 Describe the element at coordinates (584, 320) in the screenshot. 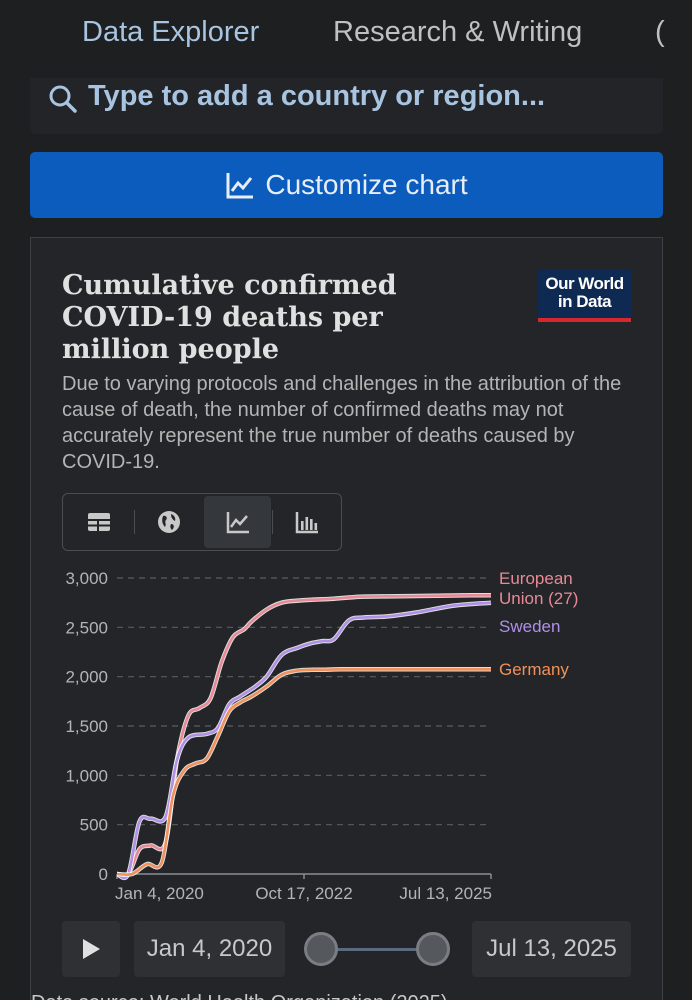

I see `logo-bar` at that location.